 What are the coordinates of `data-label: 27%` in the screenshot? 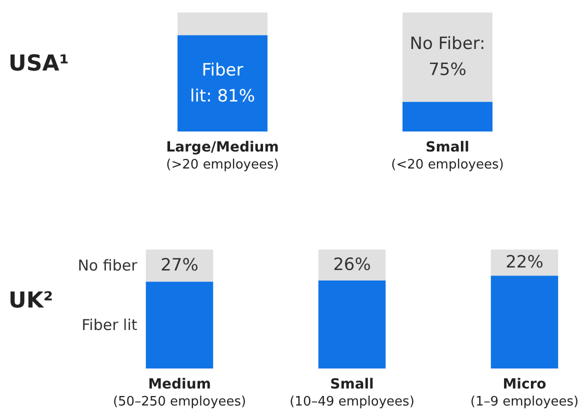 It's located at (179, 266).